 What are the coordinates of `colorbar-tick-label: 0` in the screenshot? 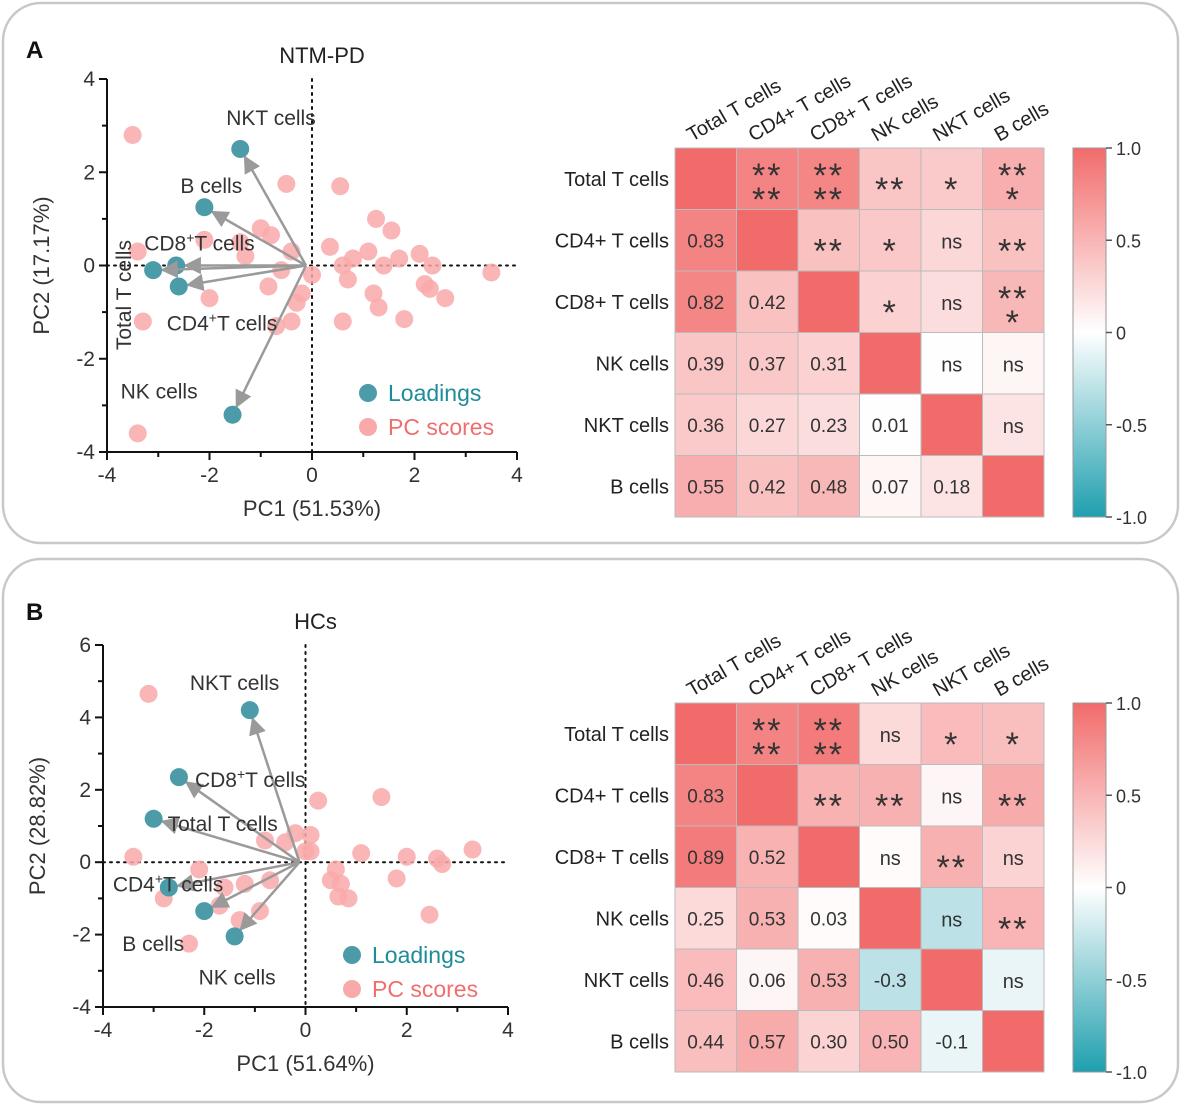 It's located at (1121, 889).